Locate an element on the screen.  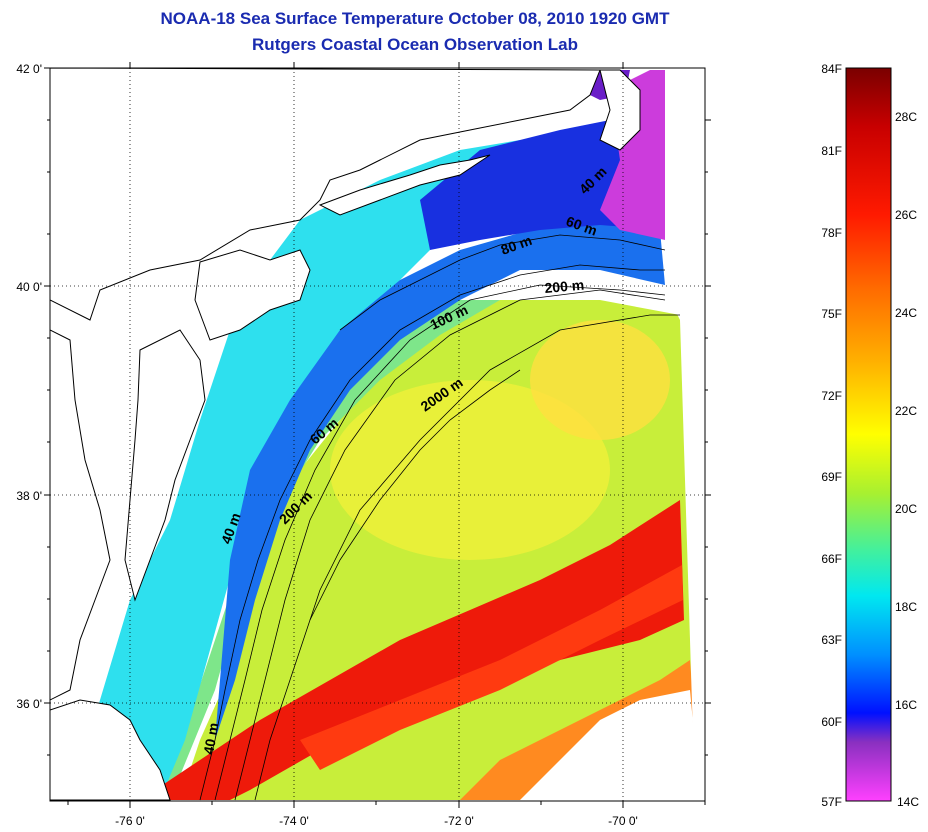
colorbar-c-label: 18C is located at coordinates (906, 607).